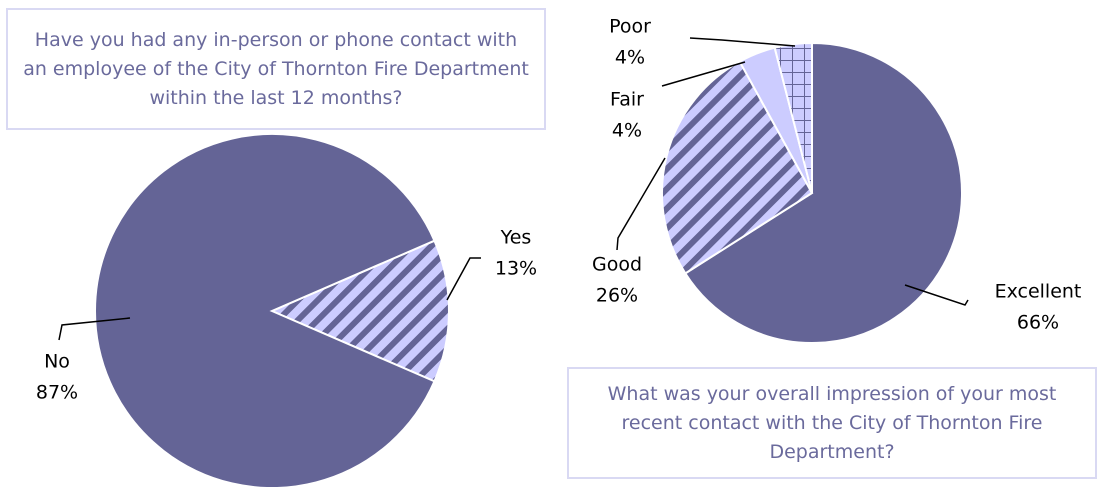  I want to click on slice-label: Good, so click(617, 265).